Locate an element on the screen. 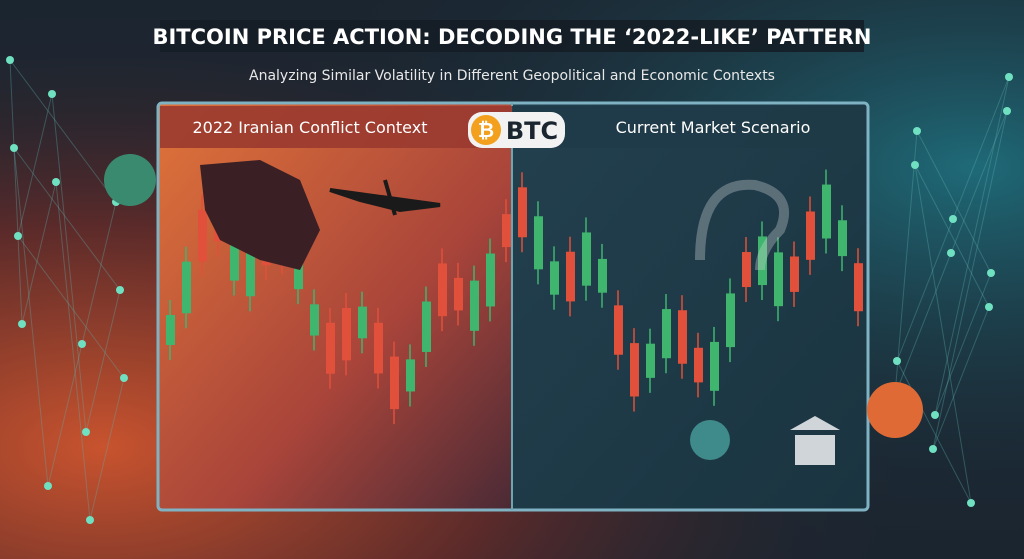  map-silhouette is located at coordinates (260, 215).